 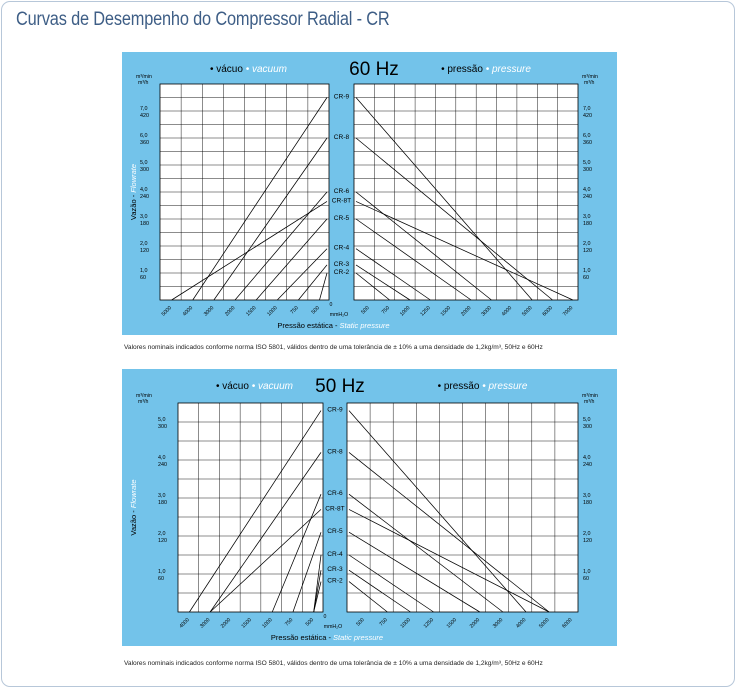 I want to click on flow-tick-right-m3min: 3,0, so click(x=587, y=217).